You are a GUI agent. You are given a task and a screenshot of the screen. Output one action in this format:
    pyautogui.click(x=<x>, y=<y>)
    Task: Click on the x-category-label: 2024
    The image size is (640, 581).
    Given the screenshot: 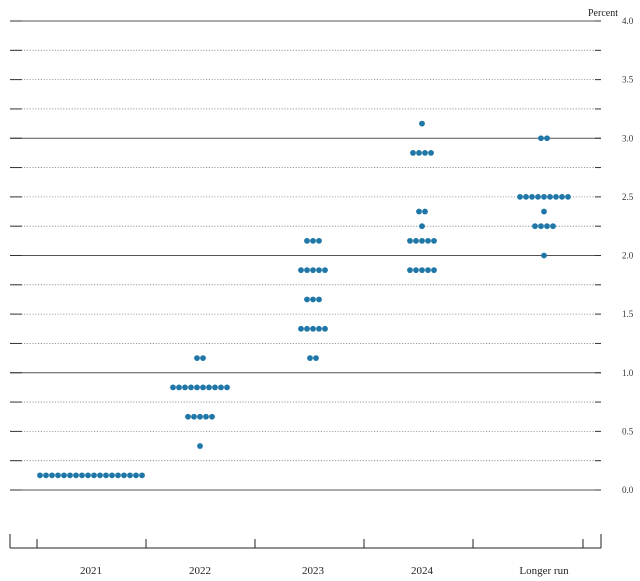 What is the action you would take?
    pyautogui.click(x=422, y=571)
    